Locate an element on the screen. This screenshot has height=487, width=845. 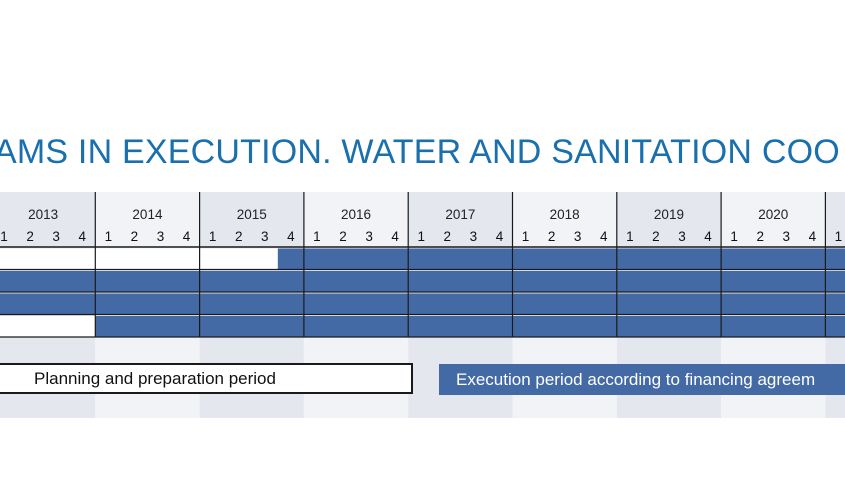
bar-row-1-execution is located at coordinates (561, 259).